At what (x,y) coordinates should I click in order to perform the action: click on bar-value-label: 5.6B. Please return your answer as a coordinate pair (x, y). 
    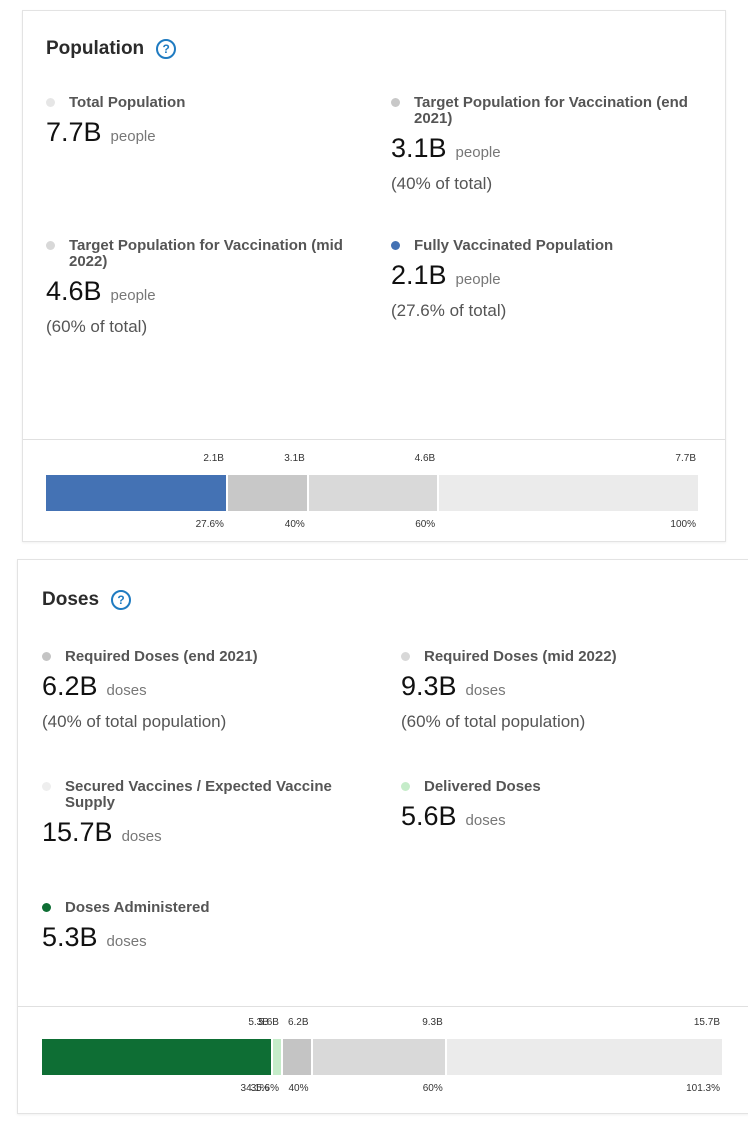
    Looking at the image, I should click on (268, 1022).